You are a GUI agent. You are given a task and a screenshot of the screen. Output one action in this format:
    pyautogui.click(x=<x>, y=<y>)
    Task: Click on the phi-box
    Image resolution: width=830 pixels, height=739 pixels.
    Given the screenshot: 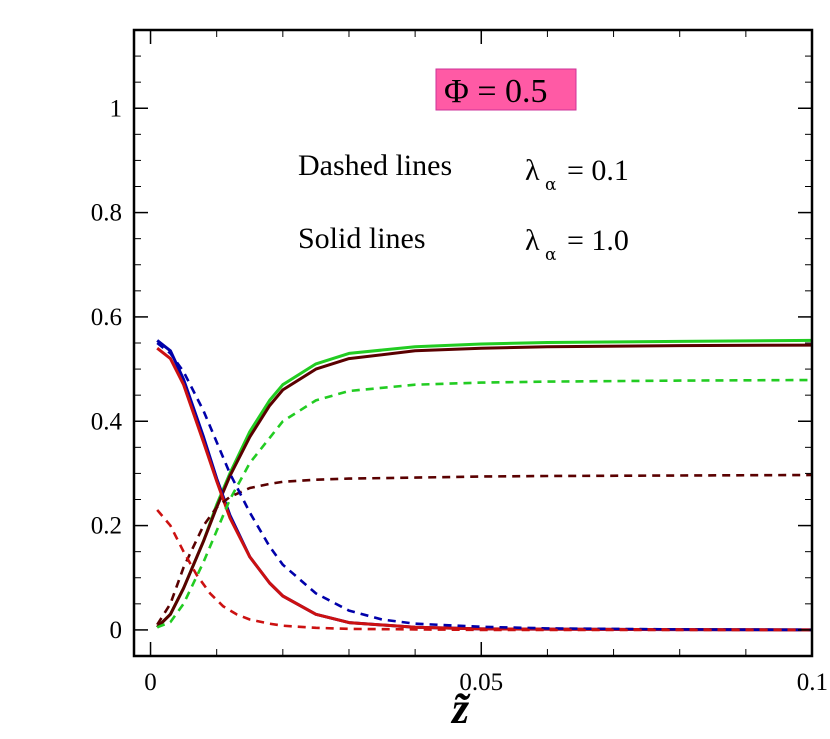 What is the action you would take?
    pyautogui.click(x=506, y=89)
    